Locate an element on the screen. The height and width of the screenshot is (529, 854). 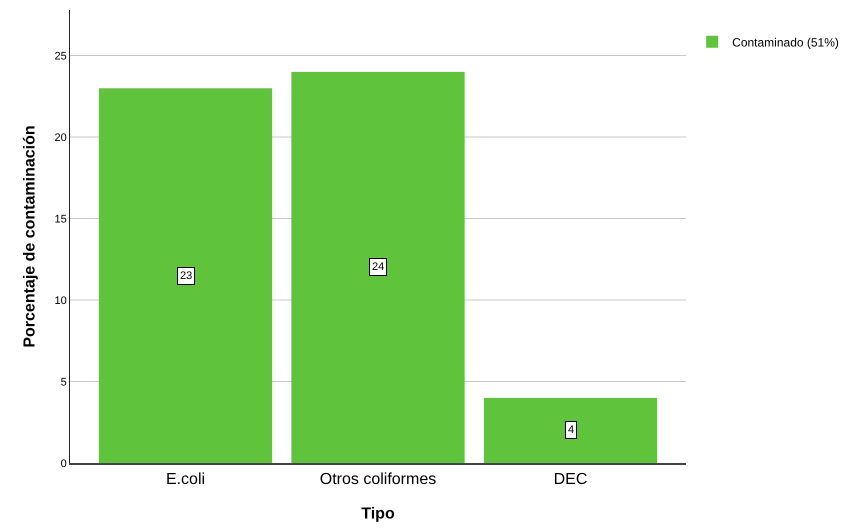
y-tick-label: 0 is located at coordinates (63, 464).